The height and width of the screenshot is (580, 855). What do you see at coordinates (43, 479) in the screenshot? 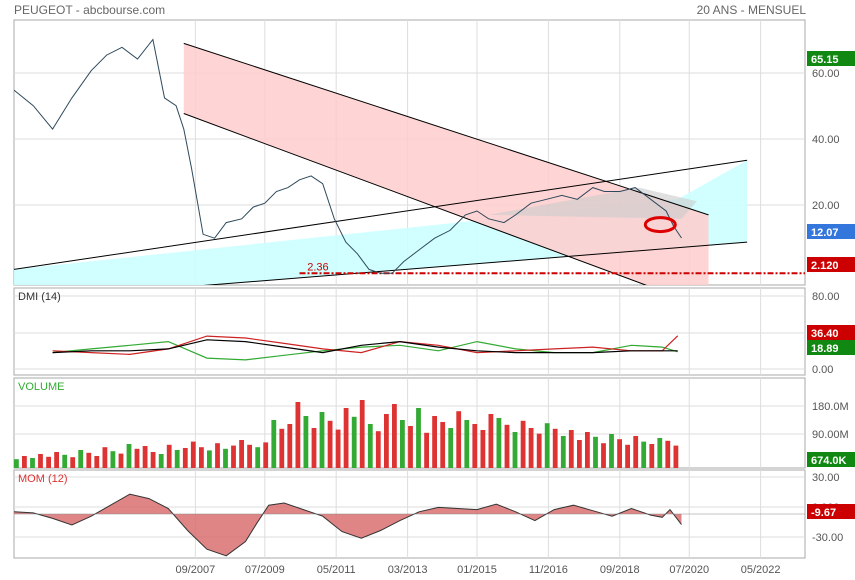
I see `panel-label: MOM (12)` at bounding box center [43, 479].